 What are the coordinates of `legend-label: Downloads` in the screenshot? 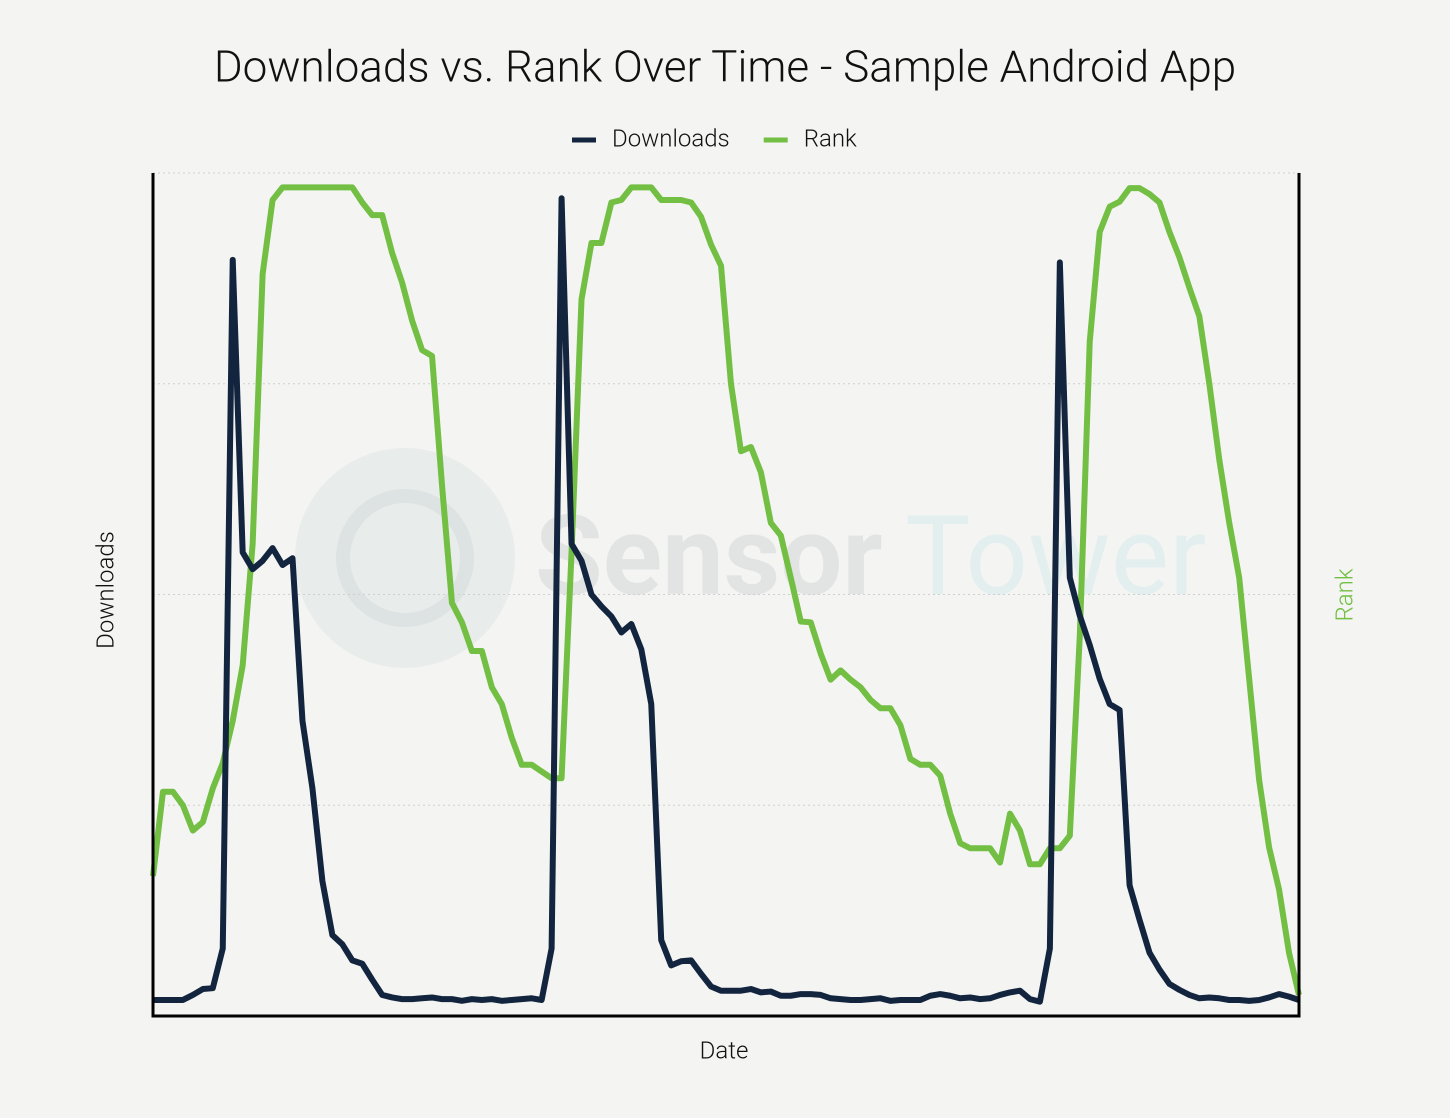 It's located at (671, 138).